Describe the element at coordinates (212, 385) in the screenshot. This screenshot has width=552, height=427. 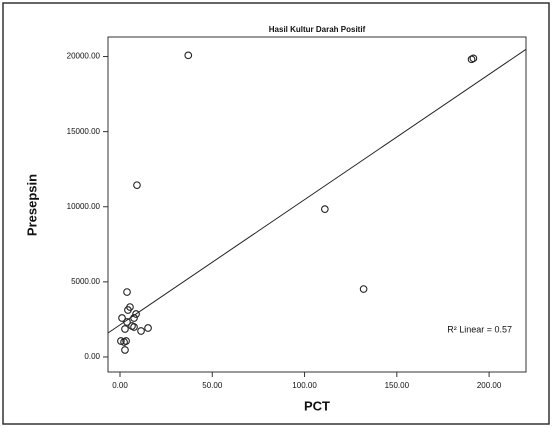
I see `x-tick-label: 50.00` at that location.